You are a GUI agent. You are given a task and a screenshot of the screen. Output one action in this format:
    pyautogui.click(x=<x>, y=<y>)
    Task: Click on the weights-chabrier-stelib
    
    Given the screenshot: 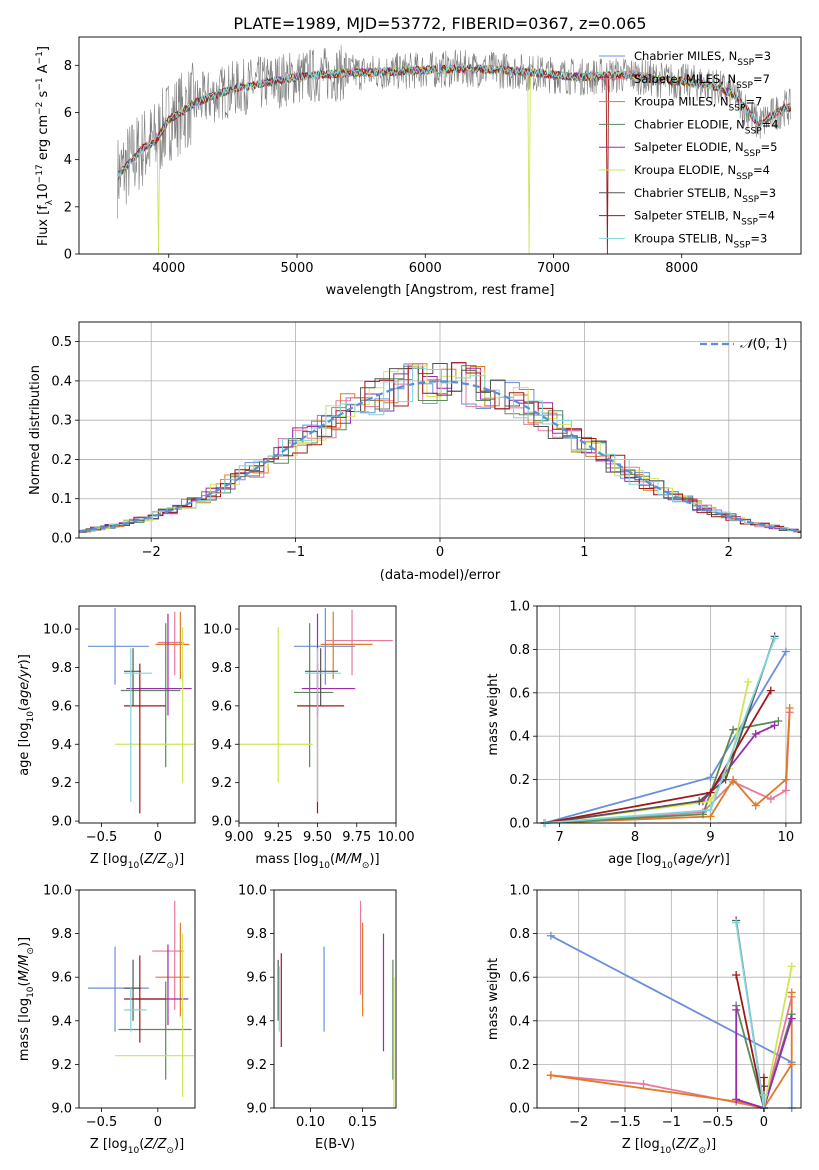 What is the action you would take?
    pyautogui.click(x=659, y=729)
    